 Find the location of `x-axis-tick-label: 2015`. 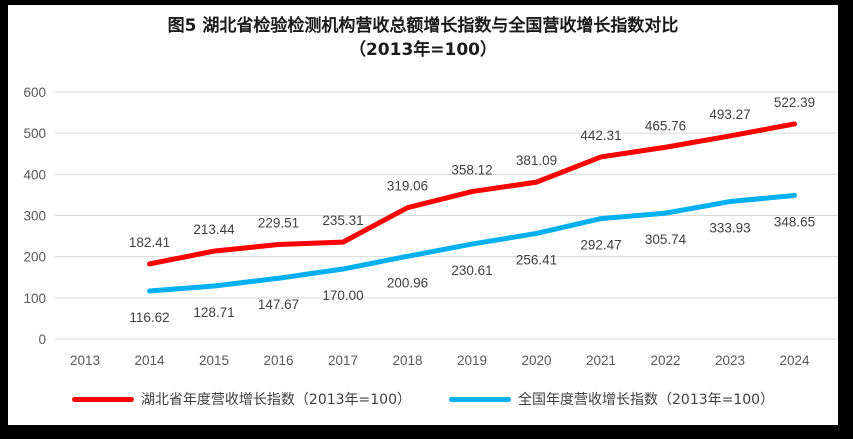

x-axis-tick-label: 2015 is located at coordinates (214, 360).